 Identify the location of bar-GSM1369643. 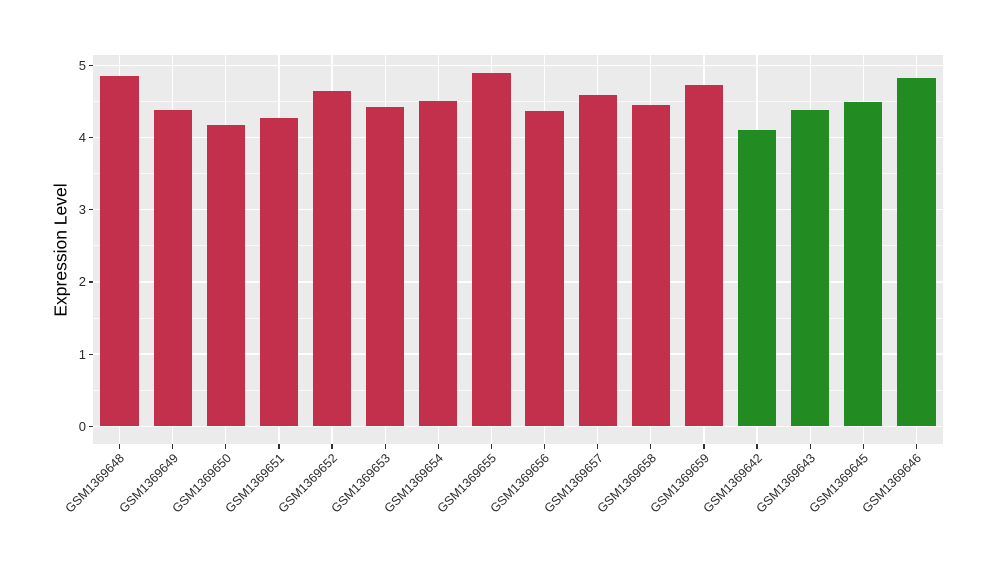
(810, 268).